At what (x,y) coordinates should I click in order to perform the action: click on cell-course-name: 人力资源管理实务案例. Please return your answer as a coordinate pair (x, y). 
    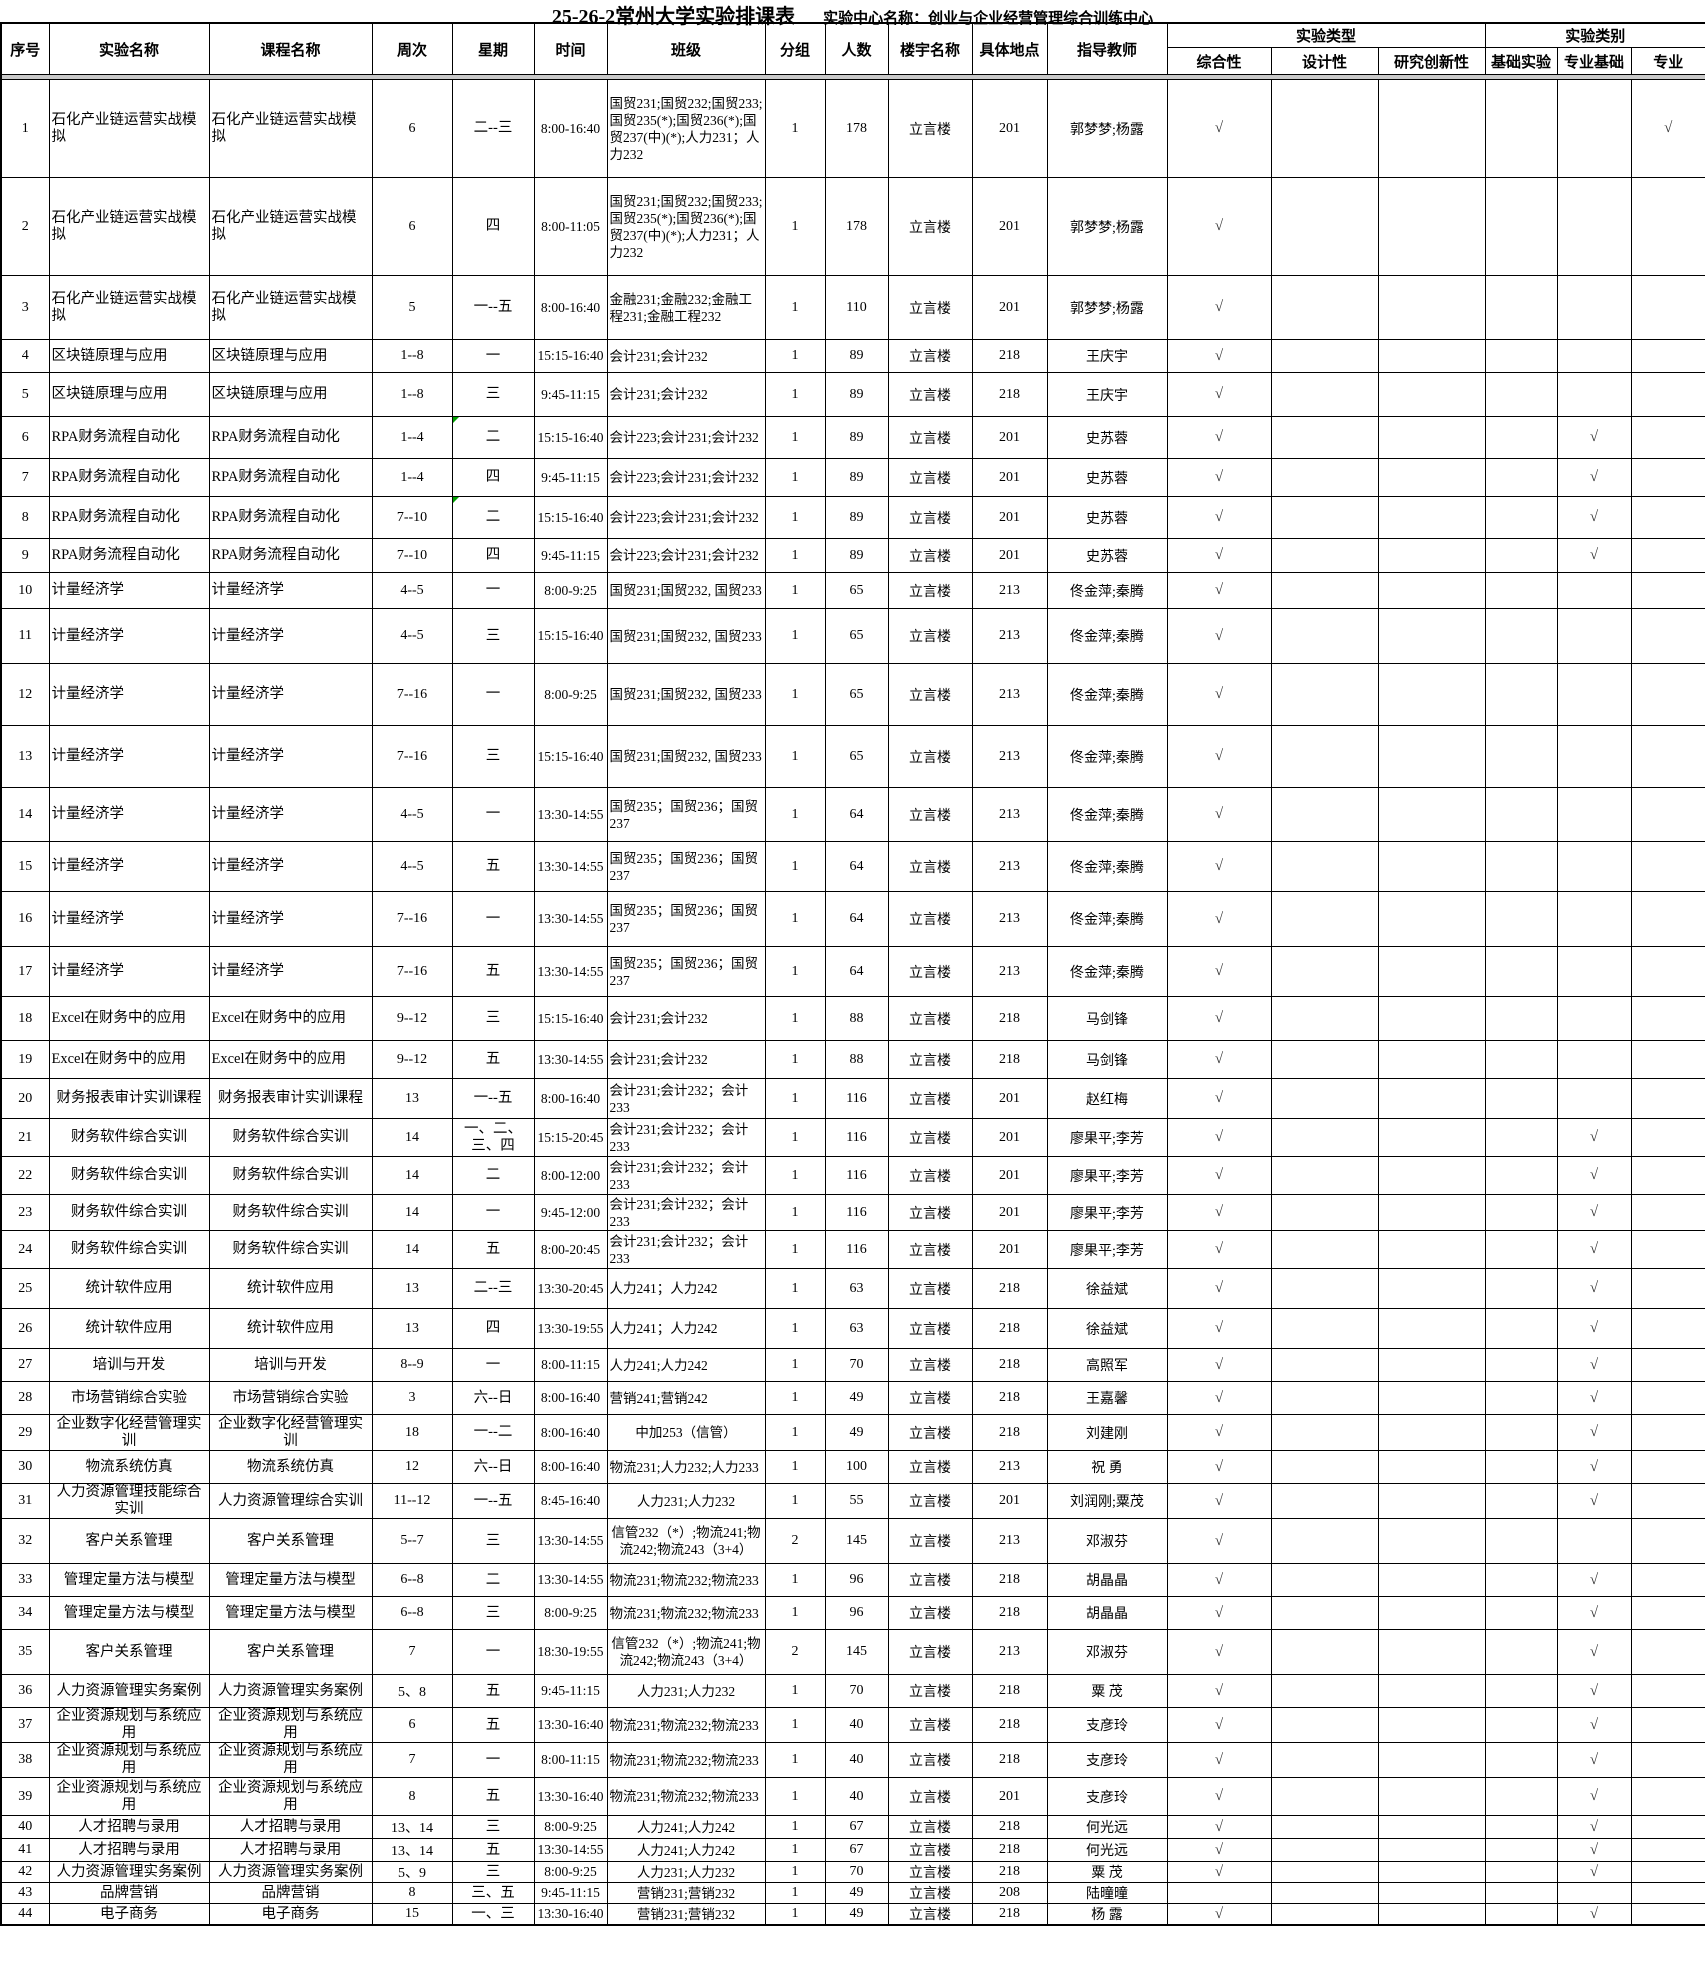
    Looking at the image, I should click on (290, 1691).